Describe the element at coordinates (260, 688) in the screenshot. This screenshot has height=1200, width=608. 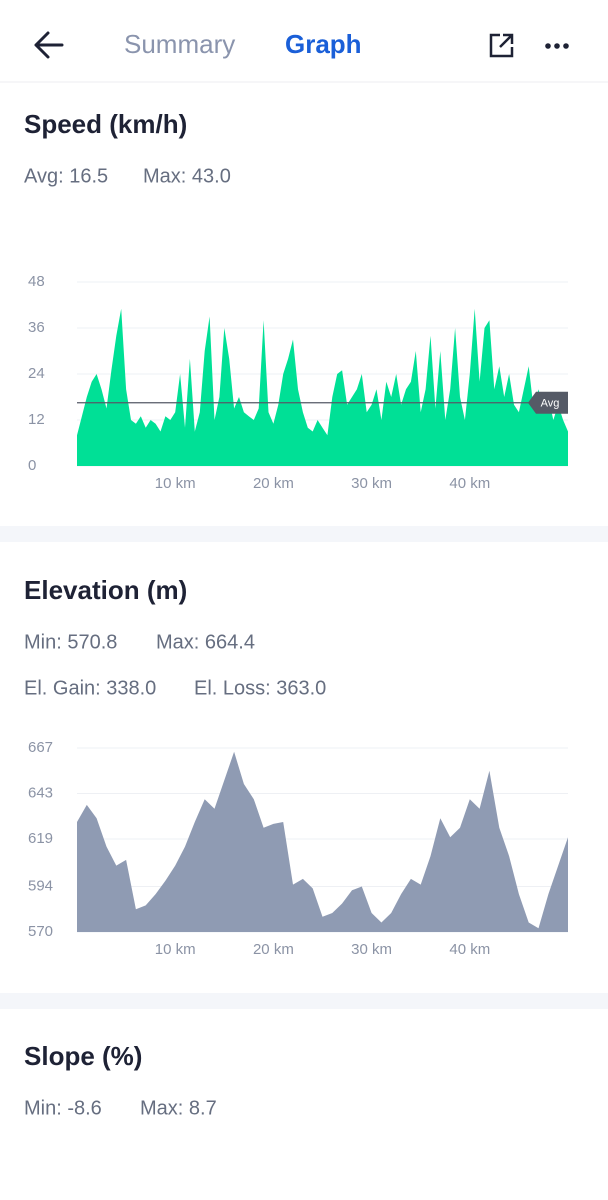
I see `stat: El. Loss: 363.0` at that location.